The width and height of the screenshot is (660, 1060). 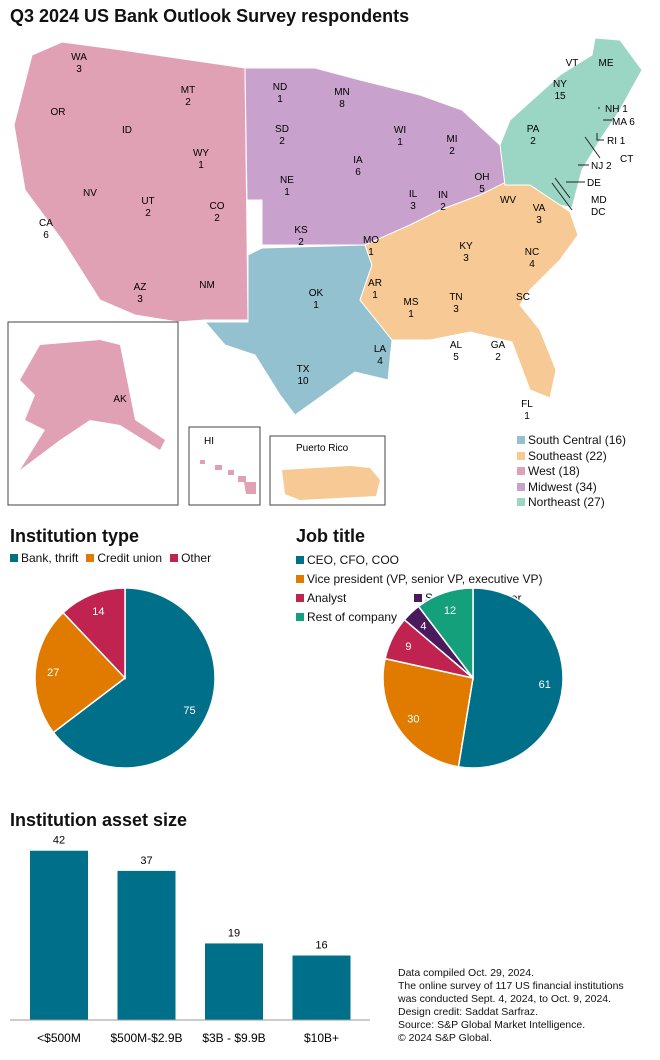 I want to click on state-label-ky: KY, so click(x=466, y=246).